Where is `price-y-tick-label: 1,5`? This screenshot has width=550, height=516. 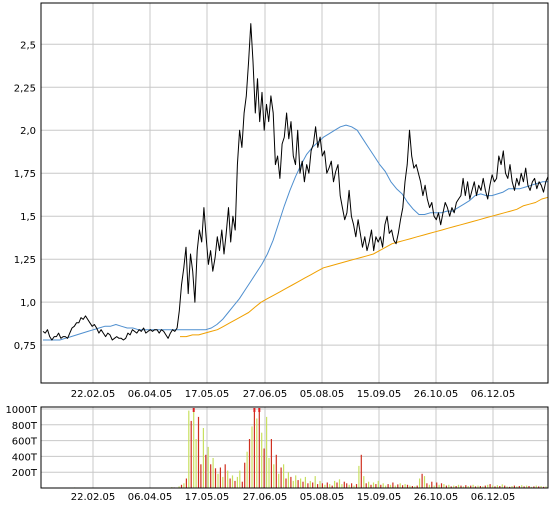 price-y-tick-label: 1,5 is located at coordinates (28, 217).